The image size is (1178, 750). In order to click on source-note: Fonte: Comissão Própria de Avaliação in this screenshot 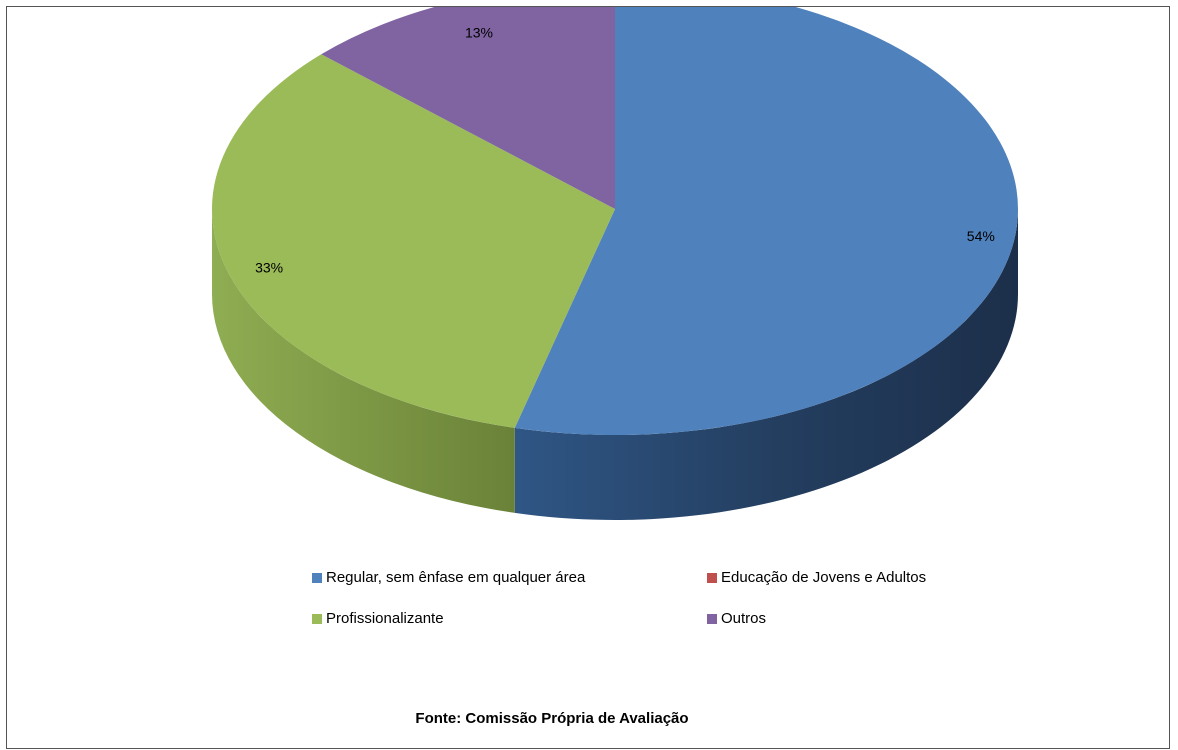, I will do `click(552, 718)`.